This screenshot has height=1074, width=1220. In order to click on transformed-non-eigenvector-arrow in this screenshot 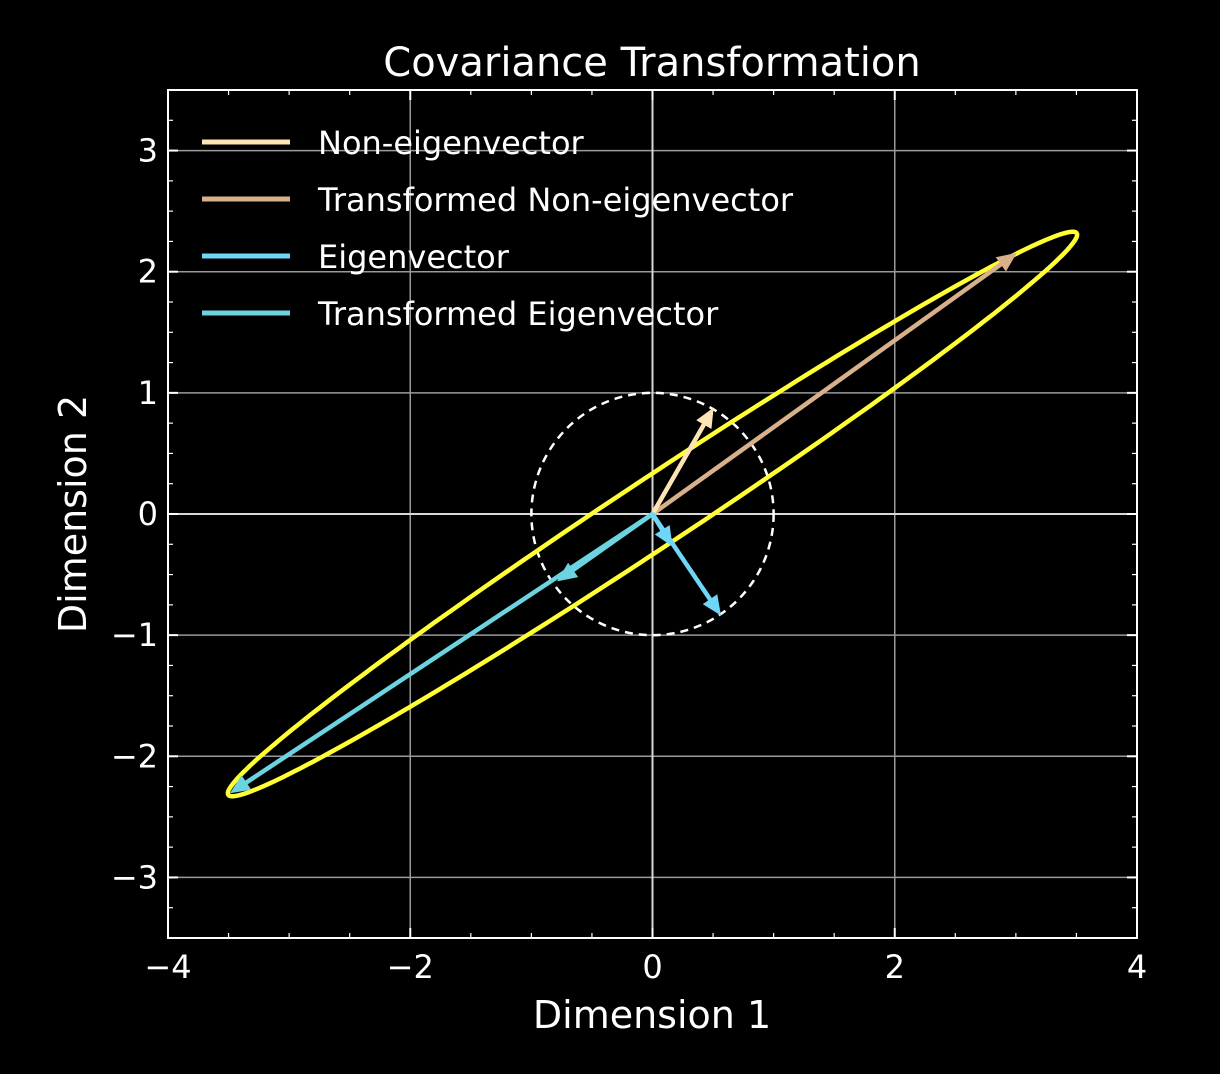, I will do `click(833, 384)`.